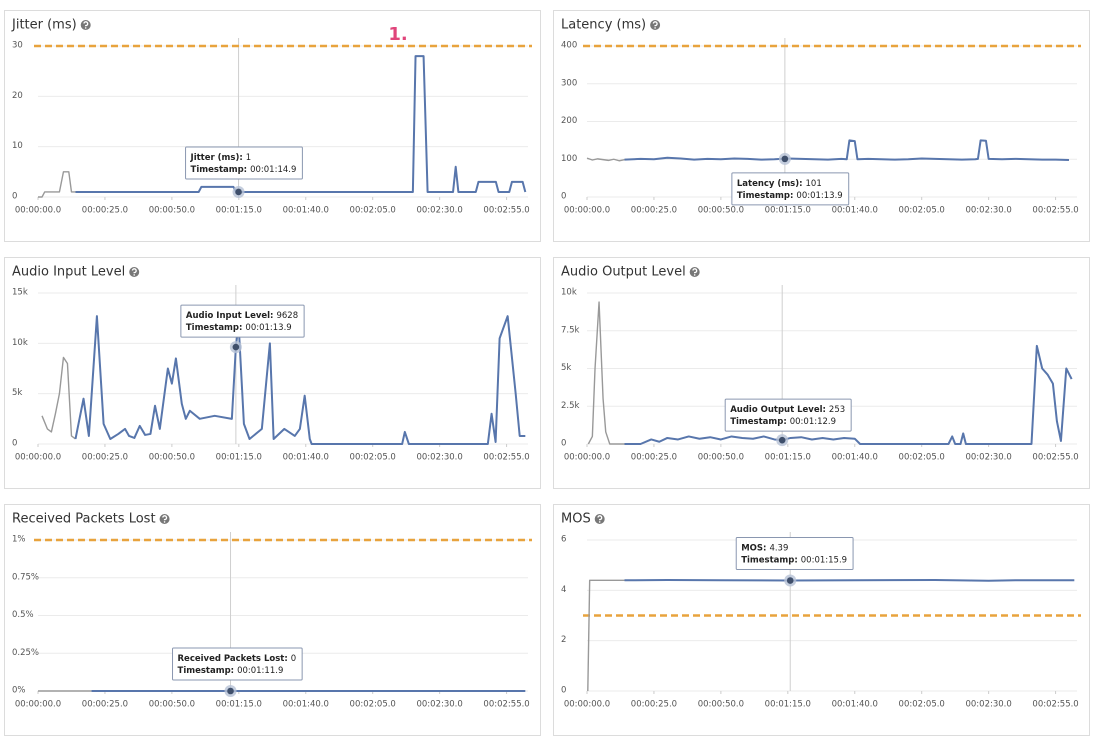 The width and height of the screenshot is (1104, 742). What do you see at coordinates (787, 410) in the screenshot?
I see `tooltip-line: Audio Output Level: 253` at bounding box center [787, 410].